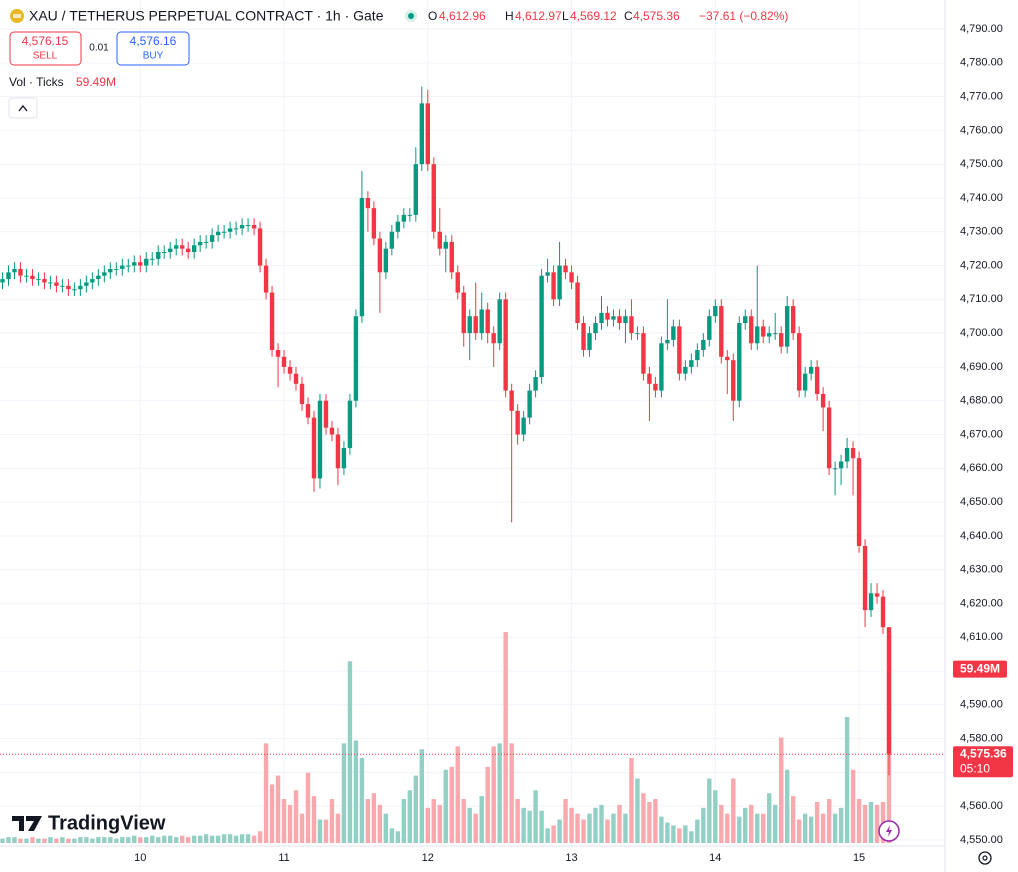 The image size is (1018, 872). What do you see at coordinates (985, 858) in the screenshot?
I see `settings-icon` at bounding box center [985, 858].